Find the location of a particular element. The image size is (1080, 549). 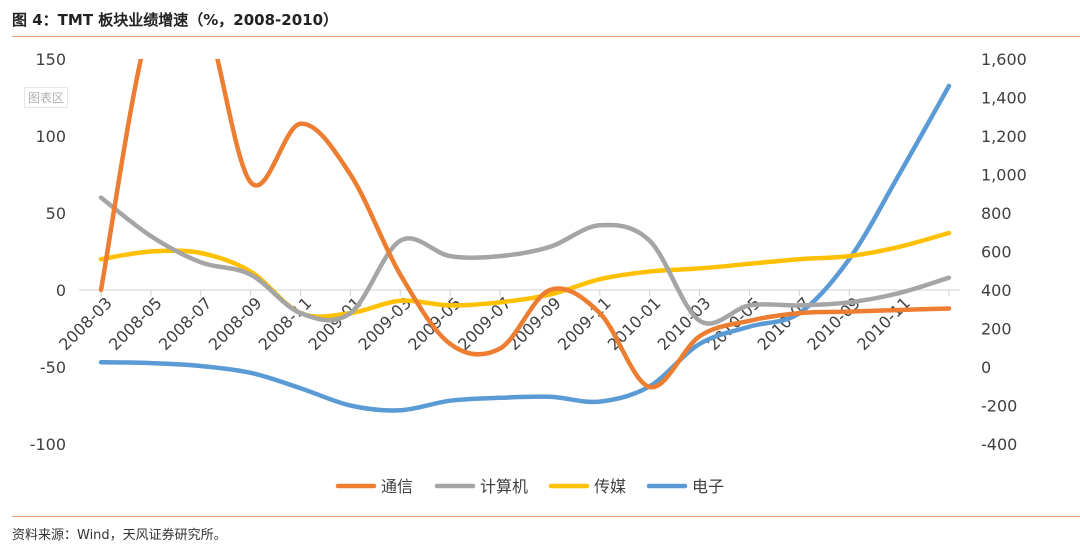

x-tick-label: 2008-03 is located at coordinates (85, 323).